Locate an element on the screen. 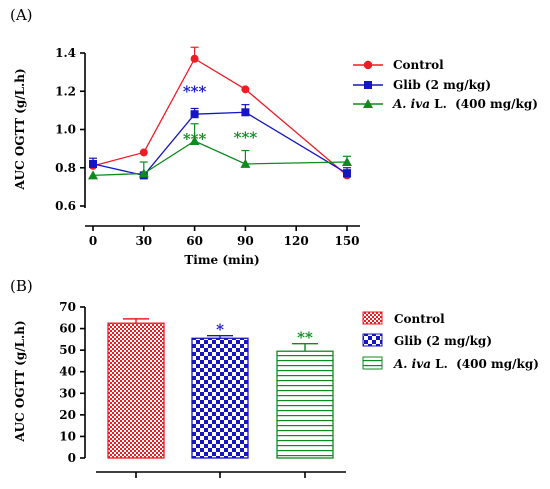  legend-b-glib-swatch is located at coordinates (372, 340).